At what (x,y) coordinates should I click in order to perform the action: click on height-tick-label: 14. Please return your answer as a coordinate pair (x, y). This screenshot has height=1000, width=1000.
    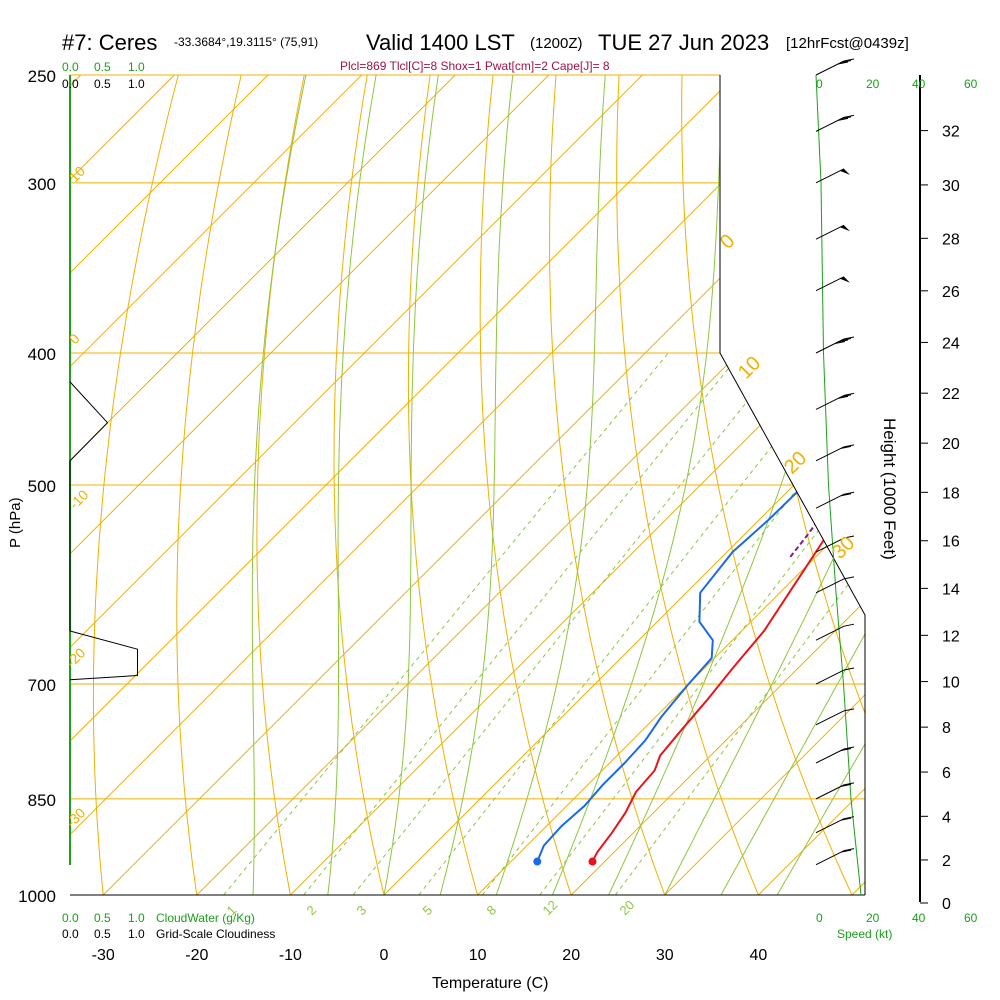
    Looking at the image, I should click on (951, 589).